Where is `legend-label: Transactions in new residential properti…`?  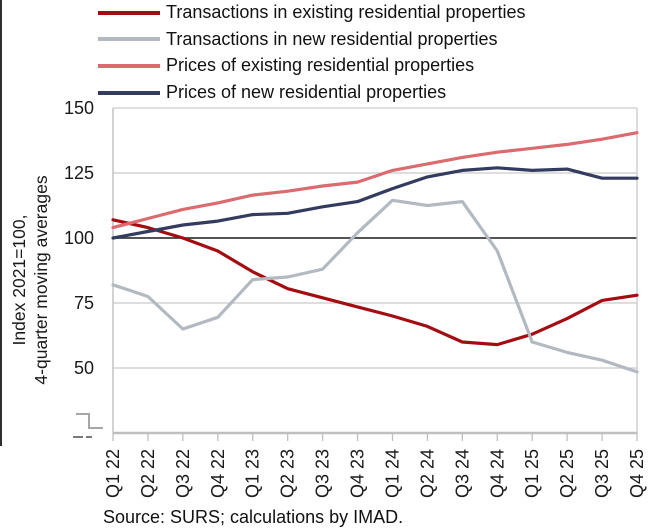
legend-label: Transactions in new residential properti… is located at coordinates (332, 38).